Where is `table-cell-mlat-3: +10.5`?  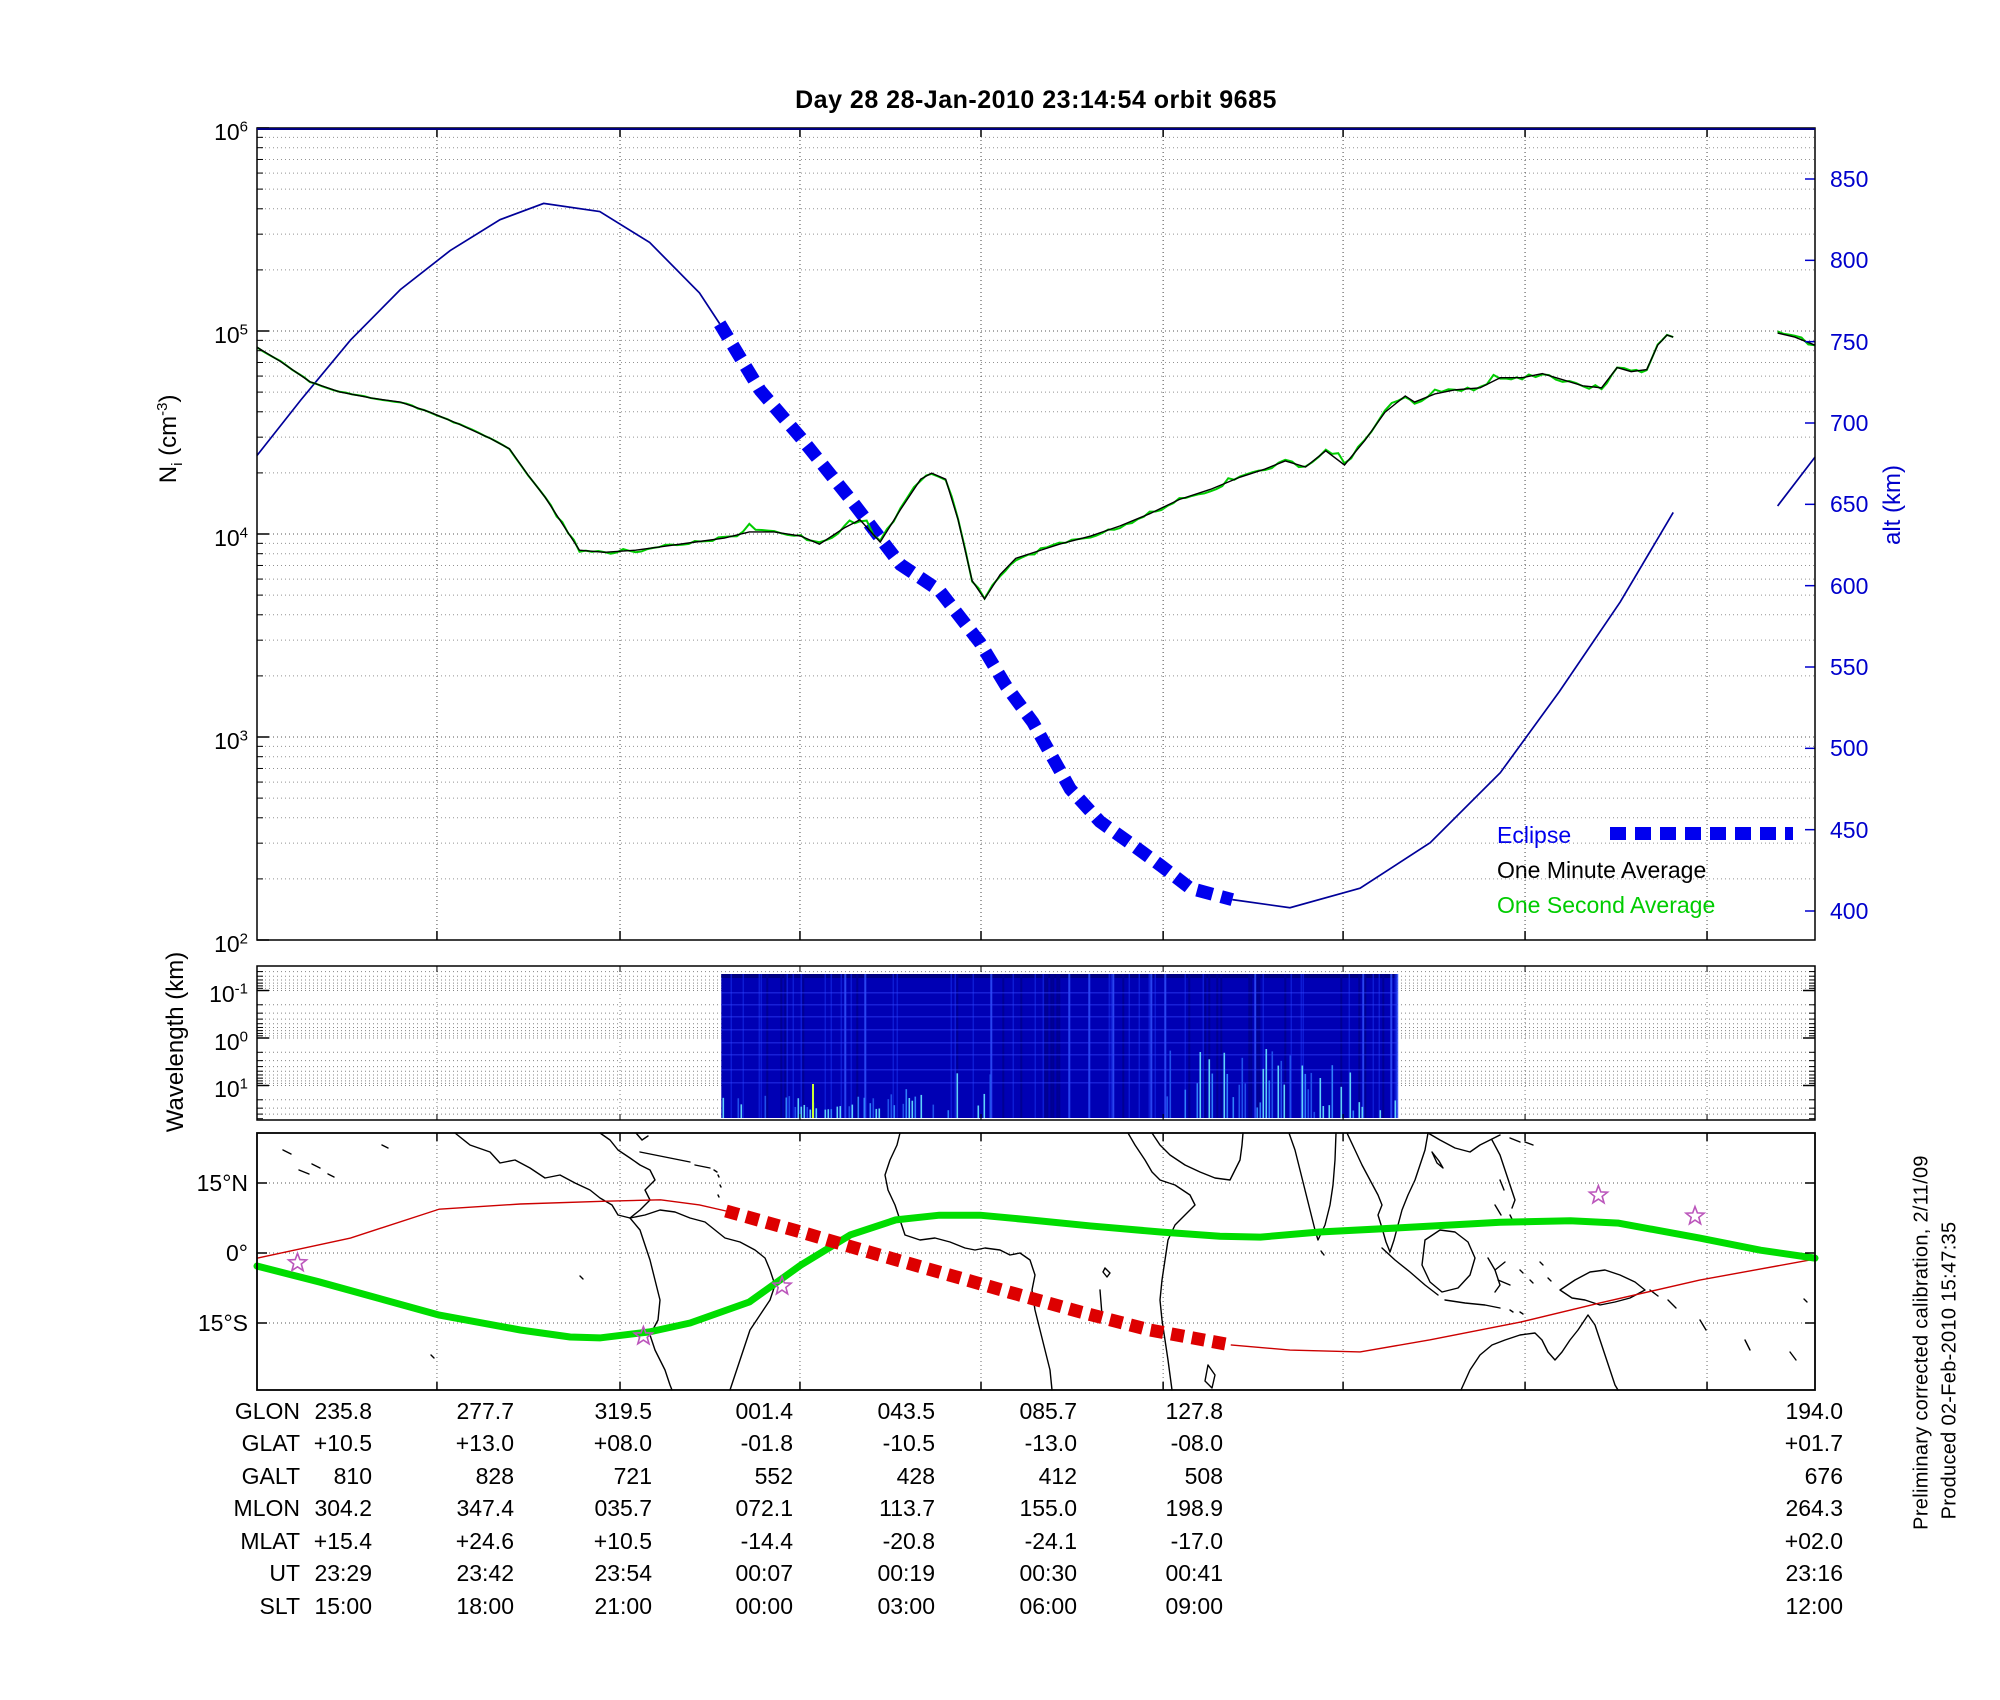
table-cell-mlat-3: +10.5 is located at coordinates (622, 1541).